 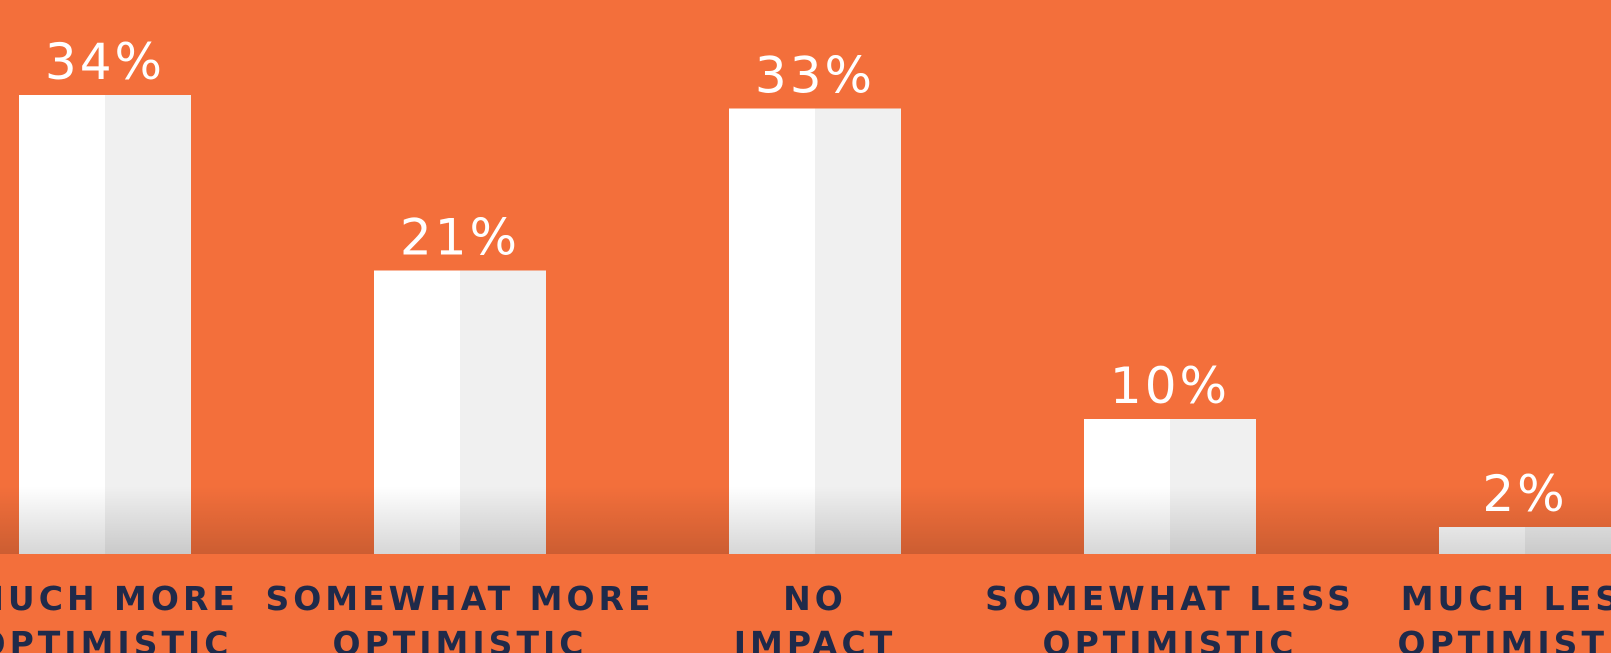 What do you see at coordinates (1524, 494) in the screenshot?
I see `bar-value-label: 2%` at bounding box center [1524, 494].